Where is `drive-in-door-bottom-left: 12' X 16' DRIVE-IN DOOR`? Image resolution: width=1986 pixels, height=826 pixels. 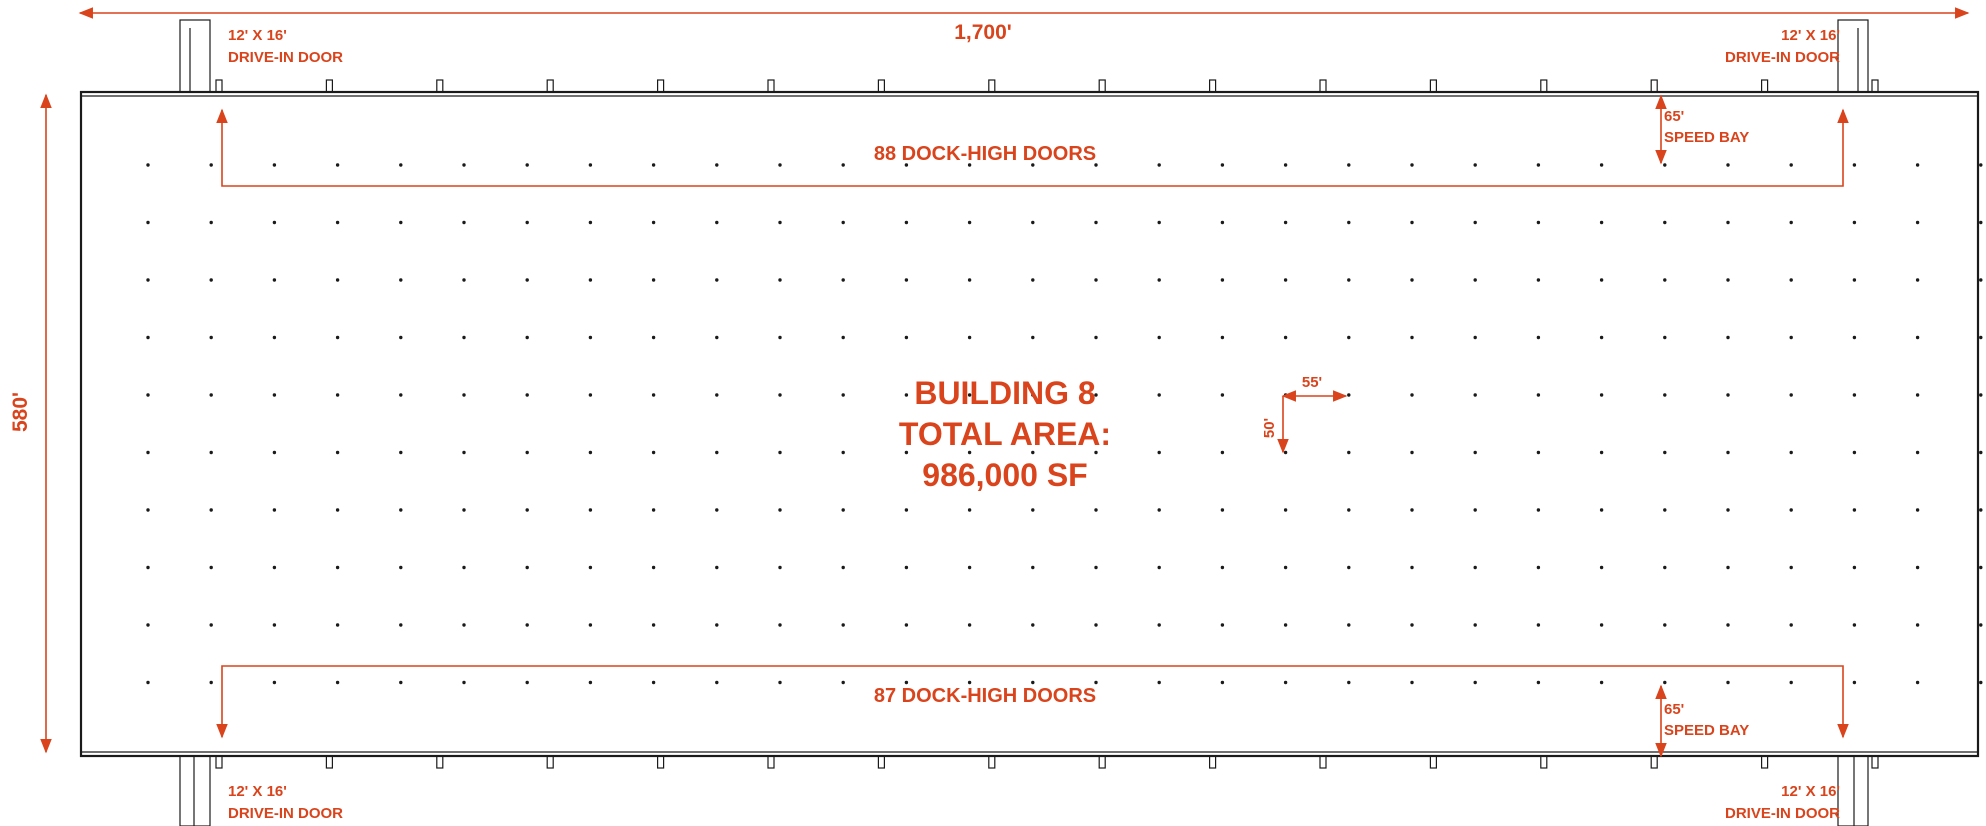 drive-in-door-bottom-left: 12' X 16' DRIVE-IN DOOR is located at coordinates (285, 802).